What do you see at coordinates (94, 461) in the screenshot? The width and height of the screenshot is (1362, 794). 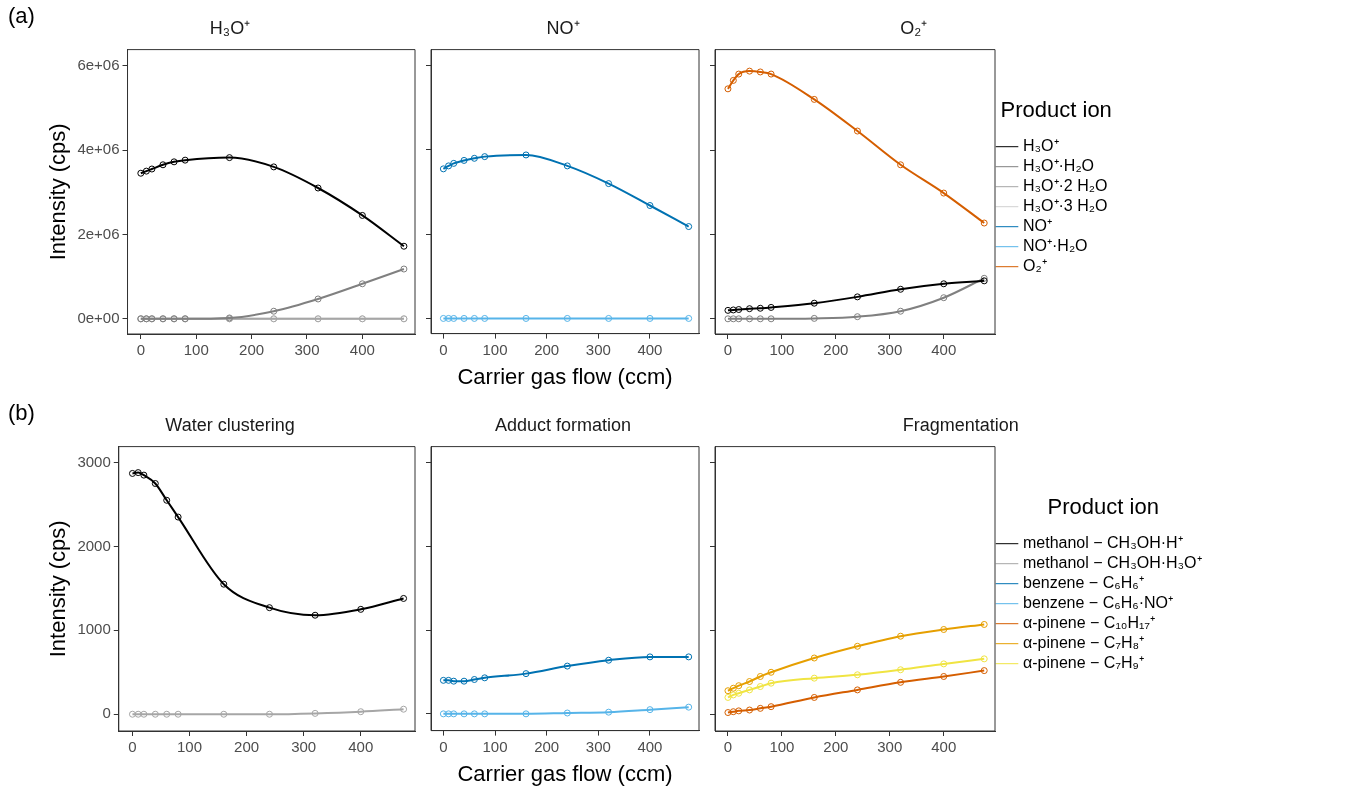 I see `y-tick-label: 3000` at bounding box center [94, 461].